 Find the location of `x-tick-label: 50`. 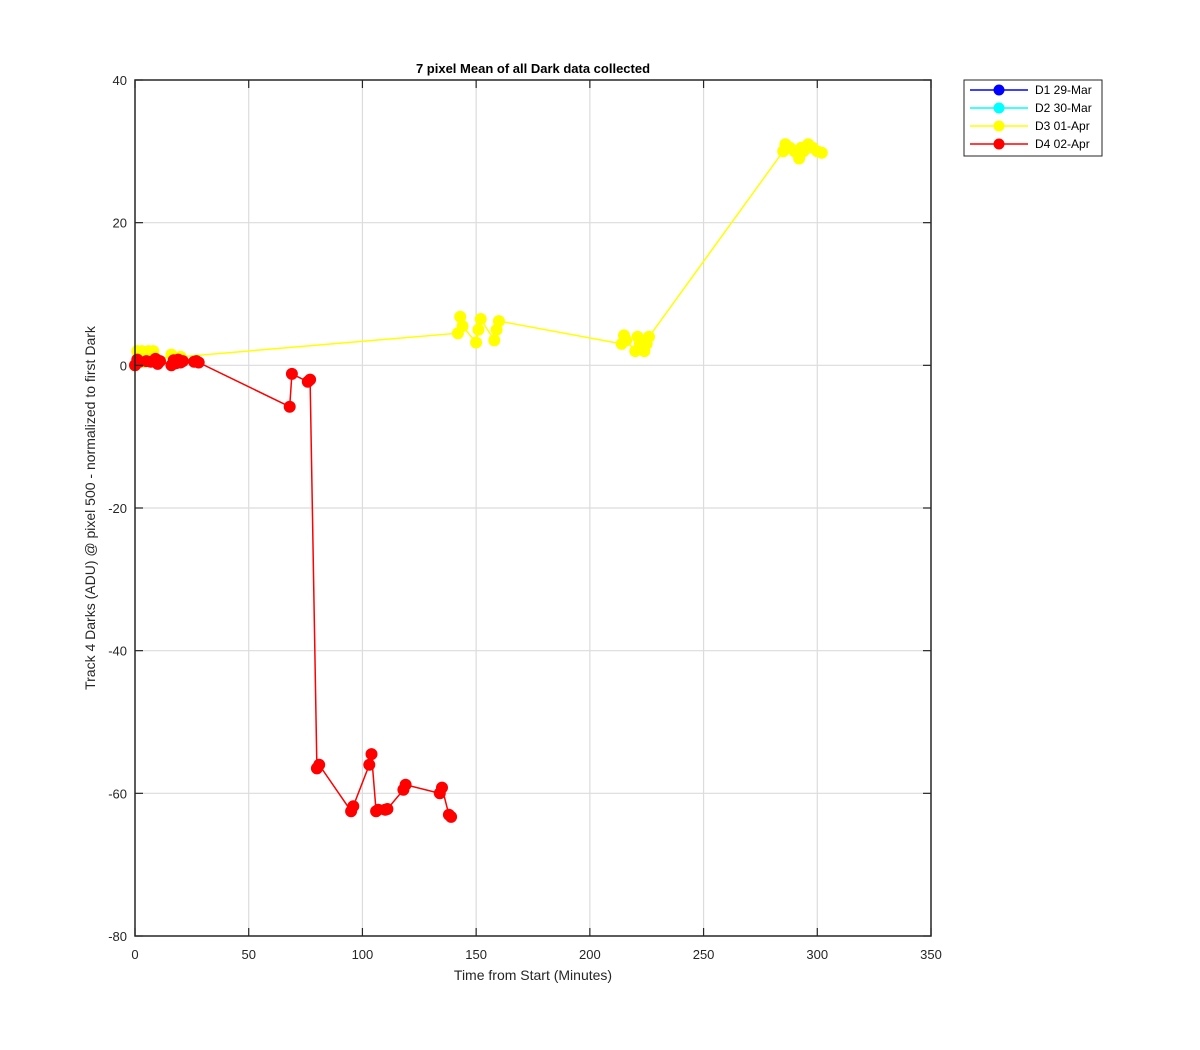

x-tick-label: 50 is located at coordinates (248, 954).